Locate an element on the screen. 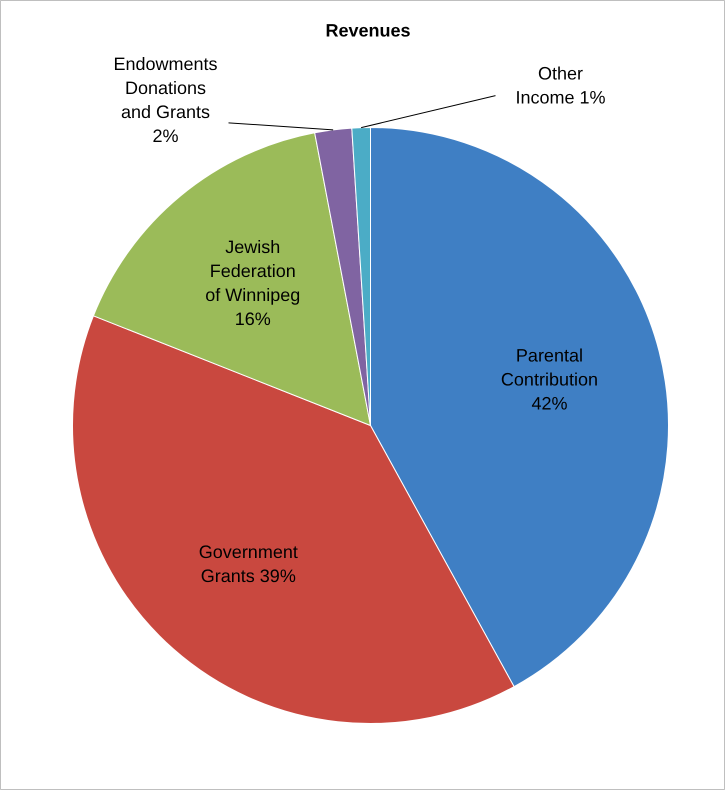 Image resolution: width=725 pixels, height=790 pixels. data-label: 16% is located at coordinates (252, 319).